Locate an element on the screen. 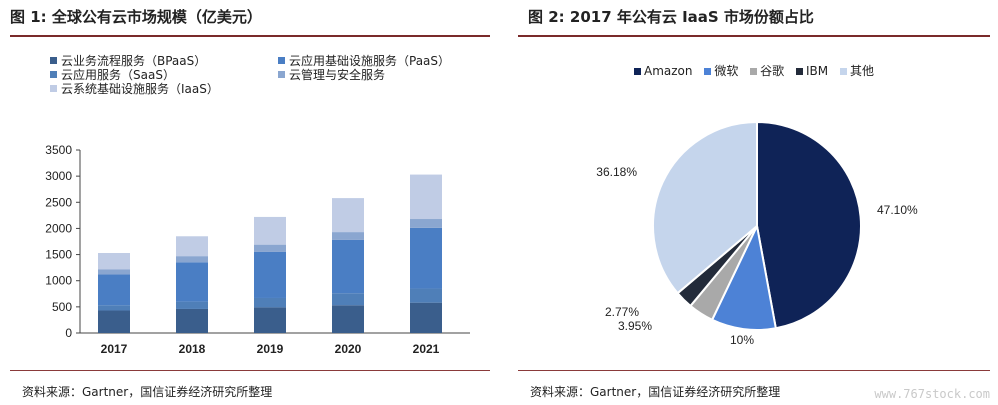 The width and height of the screenshot is (998, 405). legend-item-iaas: 云系统基础设施服务（IaaS） is located at coordinates (134, 88).